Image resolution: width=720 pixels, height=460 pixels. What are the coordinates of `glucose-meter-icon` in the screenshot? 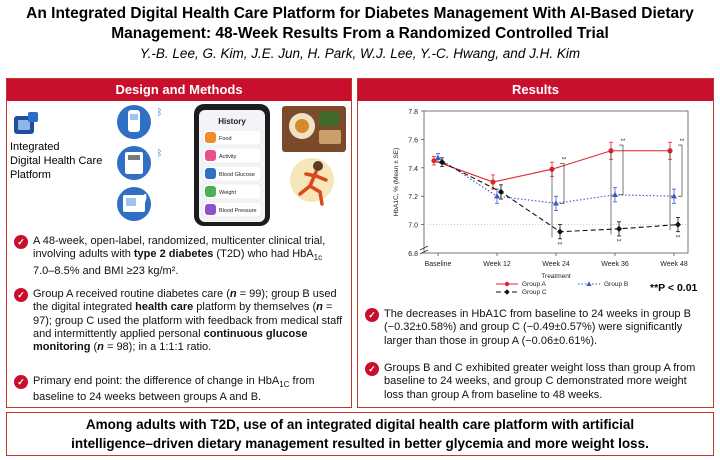 It's located at (134, 122).